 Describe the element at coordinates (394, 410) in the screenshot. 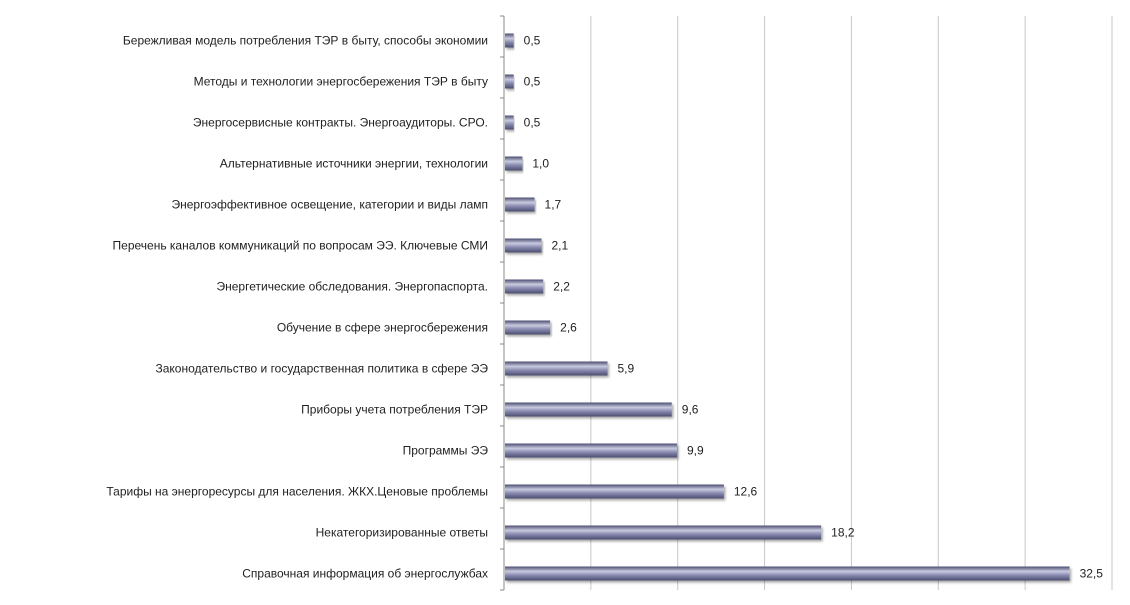

I see `category-label: Приборы учета потребления ТЭР` at that location.